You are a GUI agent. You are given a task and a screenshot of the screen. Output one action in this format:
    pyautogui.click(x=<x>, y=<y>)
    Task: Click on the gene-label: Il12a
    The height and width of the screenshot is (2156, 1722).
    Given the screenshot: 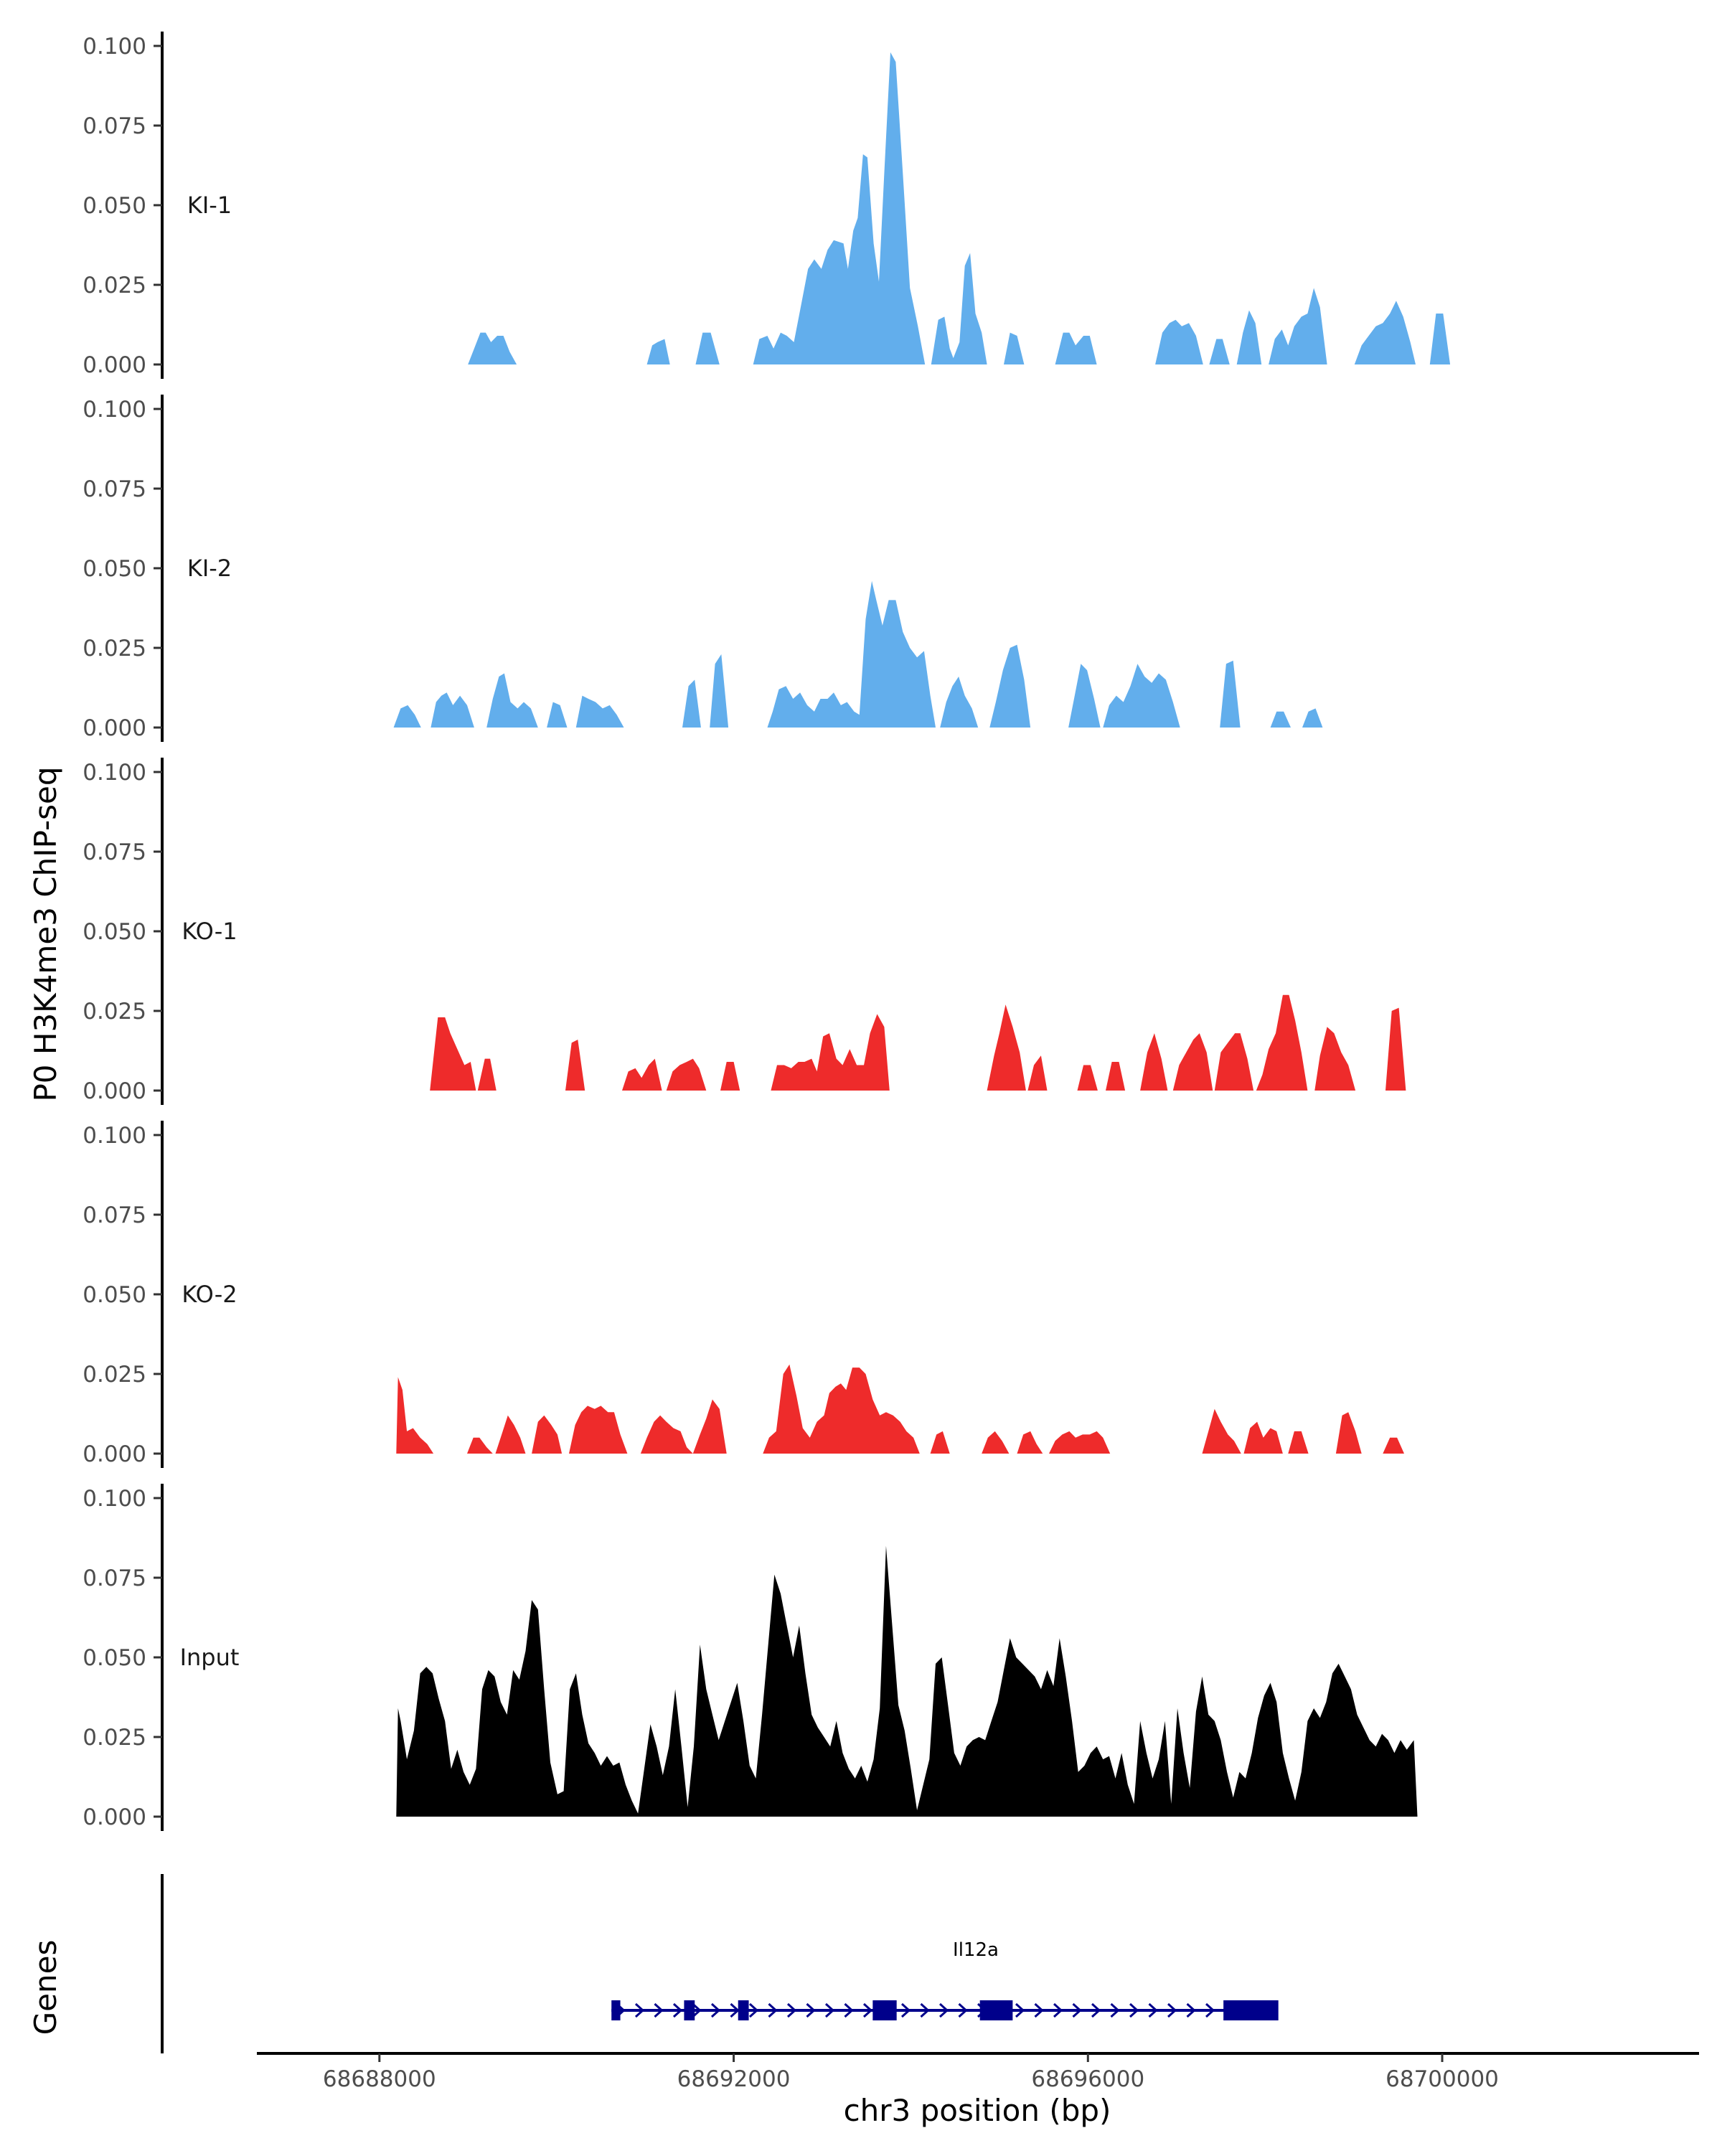 What is the action you would take?
    pyautogui.click(x=976, y=1950)
    